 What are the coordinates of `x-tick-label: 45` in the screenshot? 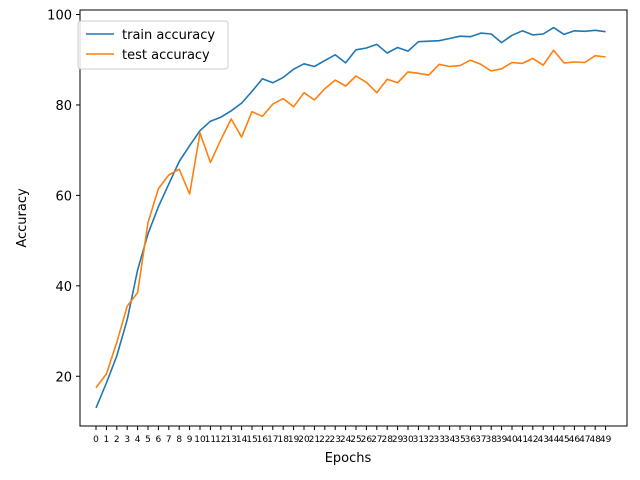 It's located at (563, 440).